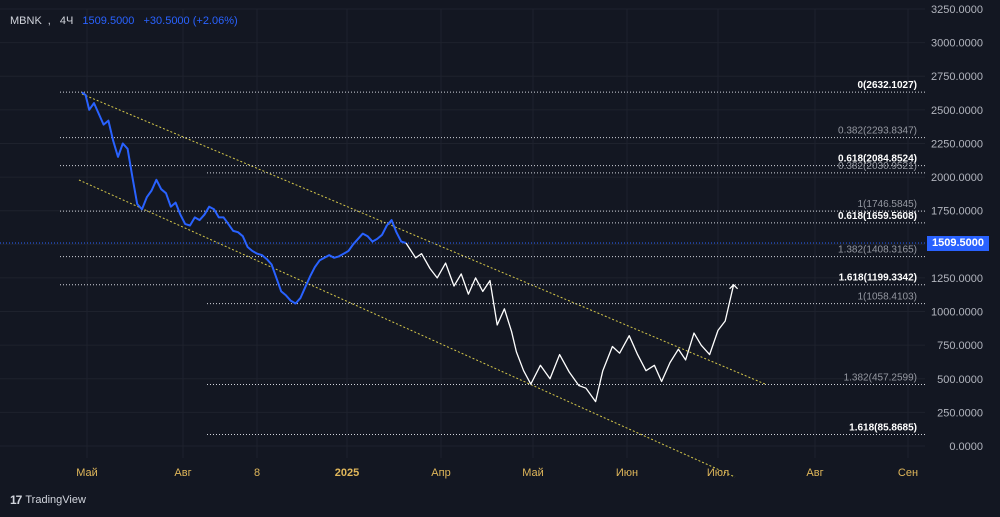 This screenshot has height=517, width=1000. Describe the element at coordinates (26, 21) in the screenshot. I see `symbol-label: MBNK` at that location.